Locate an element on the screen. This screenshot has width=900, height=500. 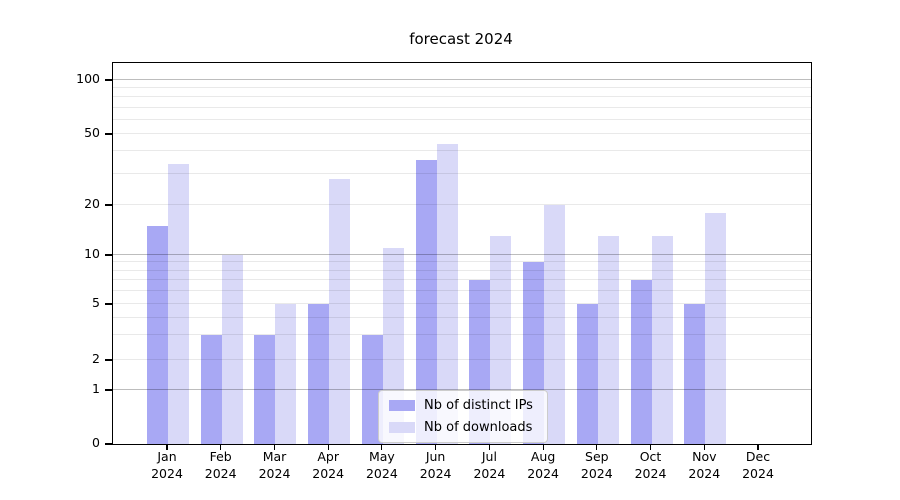
y-tick-label-0: 0 is located at coordinates (96, 442).